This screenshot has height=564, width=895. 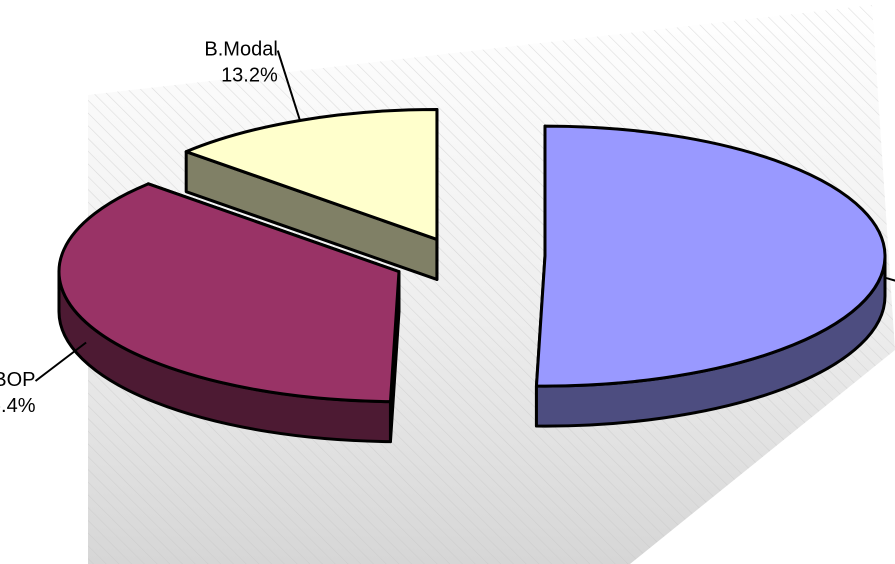 I want to click on label-leader-b-modal, so click(x=288, y=85).